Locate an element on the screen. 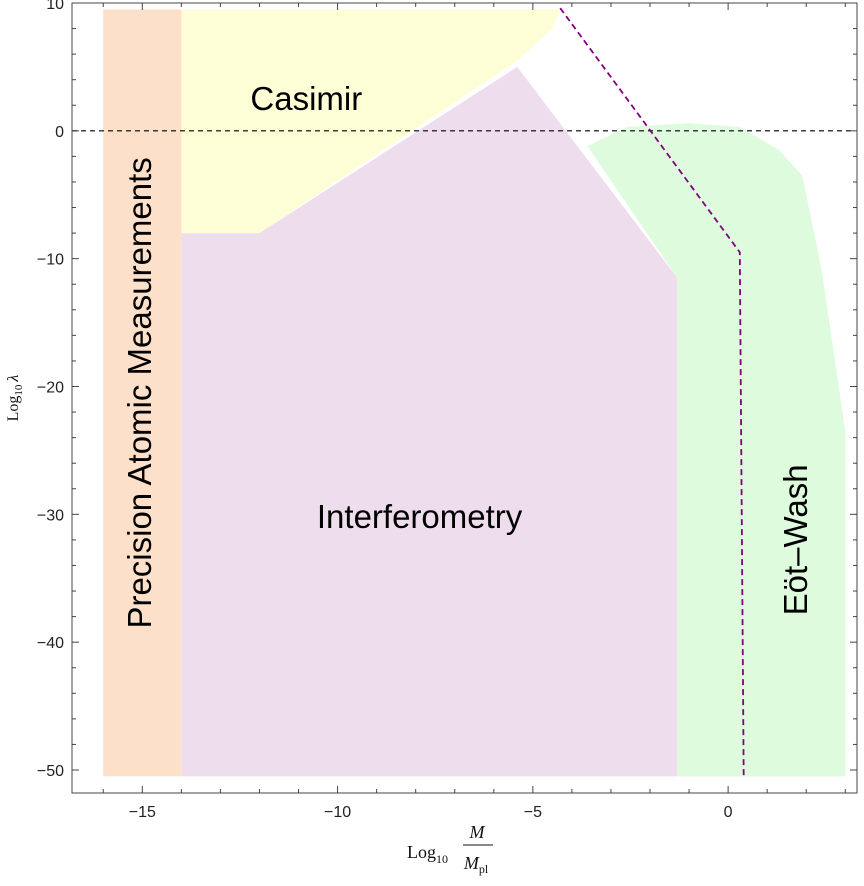  svg-text: Mpl is located at coordinates (476, 864).